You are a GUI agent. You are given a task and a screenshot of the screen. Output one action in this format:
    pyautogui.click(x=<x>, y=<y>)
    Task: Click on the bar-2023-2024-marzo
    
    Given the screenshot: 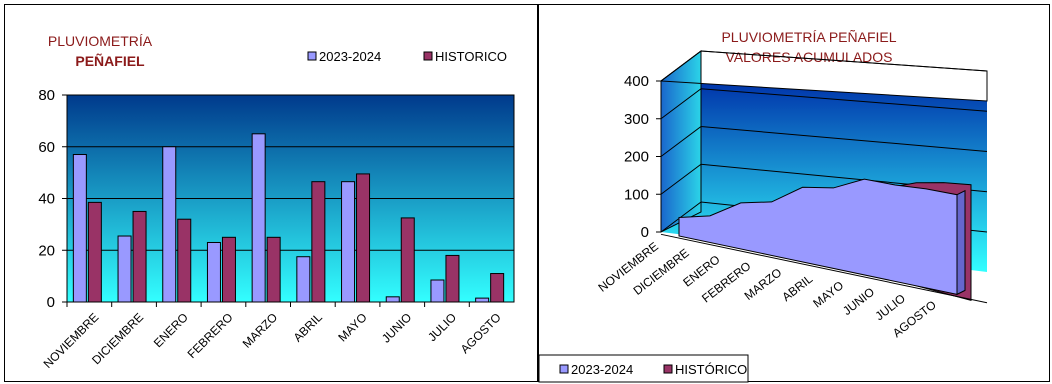 What is the action you would take?
    pyautogui.click(x=258, y=218)
    